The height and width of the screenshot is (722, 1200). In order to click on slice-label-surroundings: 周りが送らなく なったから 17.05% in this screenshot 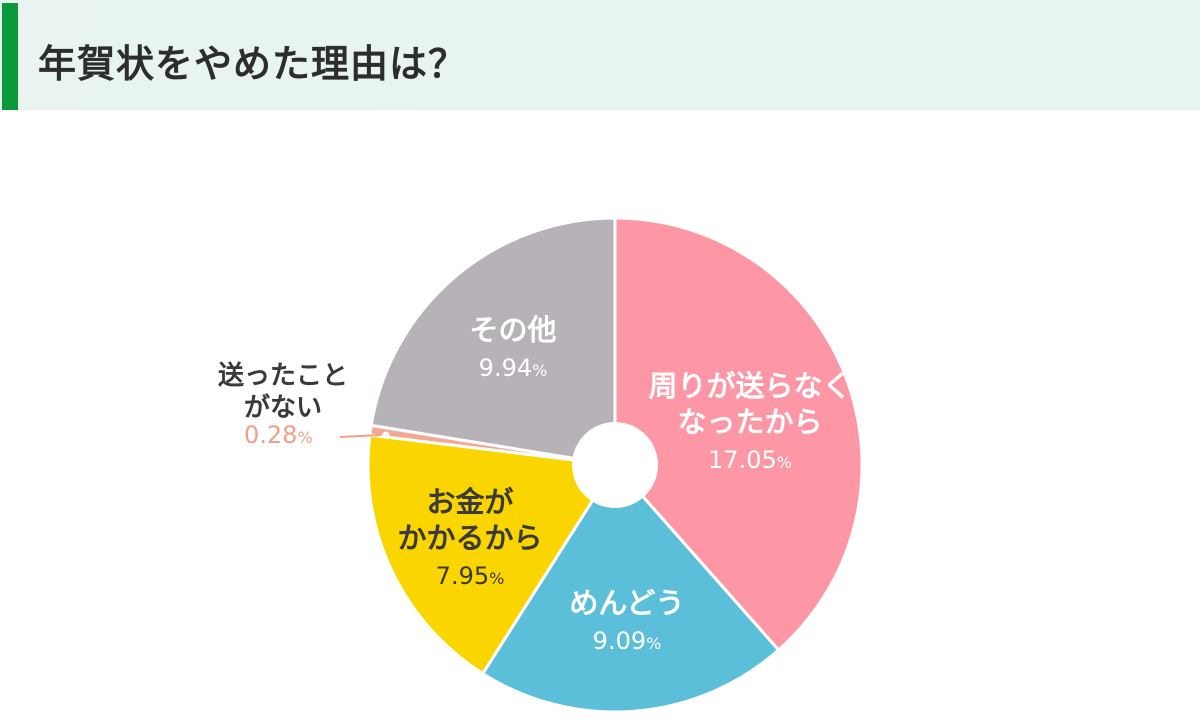, I will do `click(749, 423)`.